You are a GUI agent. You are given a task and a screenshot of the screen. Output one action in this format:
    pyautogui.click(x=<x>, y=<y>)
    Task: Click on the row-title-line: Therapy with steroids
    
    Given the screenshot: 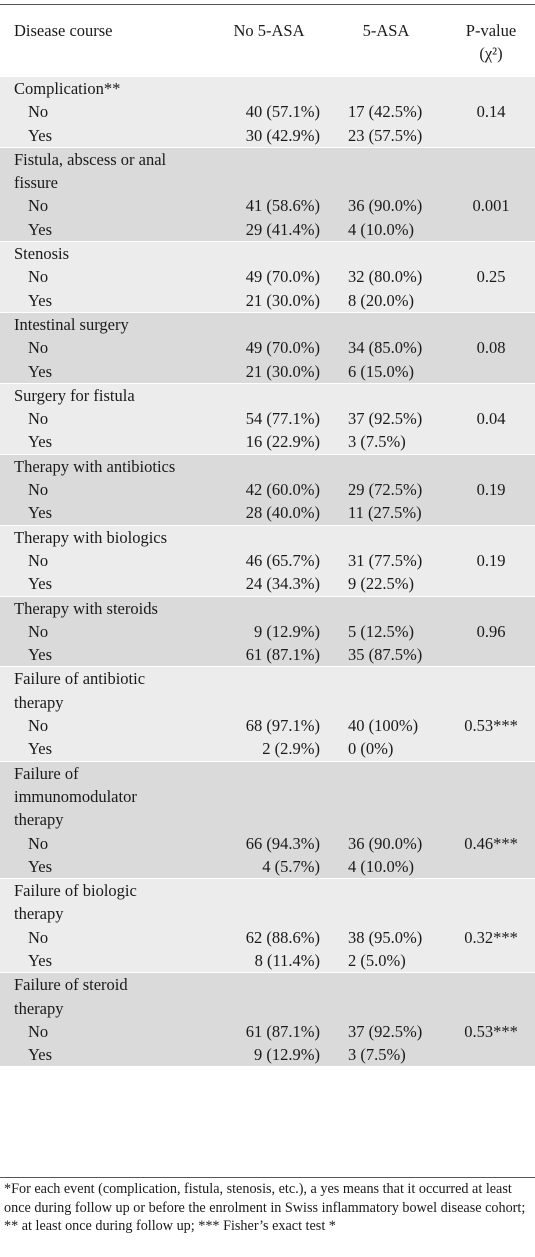 What is the action you would take?
    pyautogui.click(x=267, y=608)
    